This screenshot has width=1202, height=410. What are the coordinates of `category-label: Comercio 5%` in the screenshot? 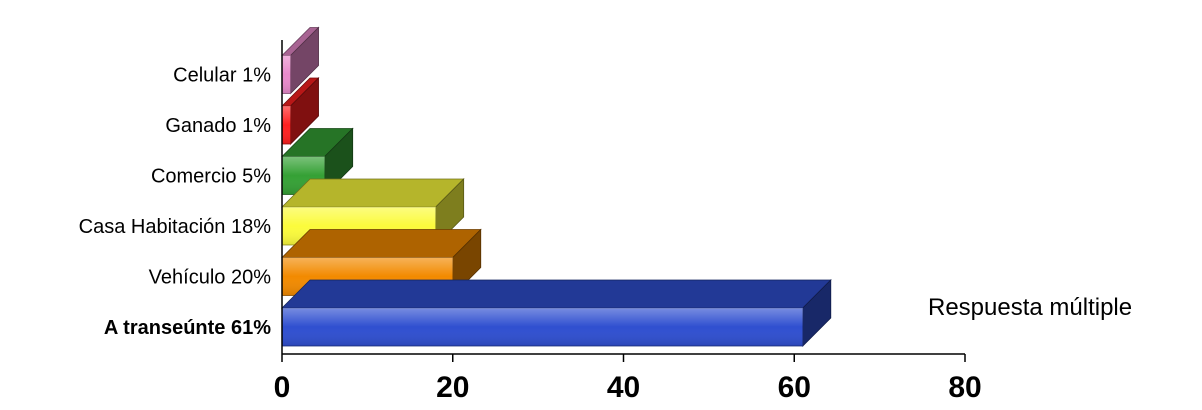 It's located at (211, 177).